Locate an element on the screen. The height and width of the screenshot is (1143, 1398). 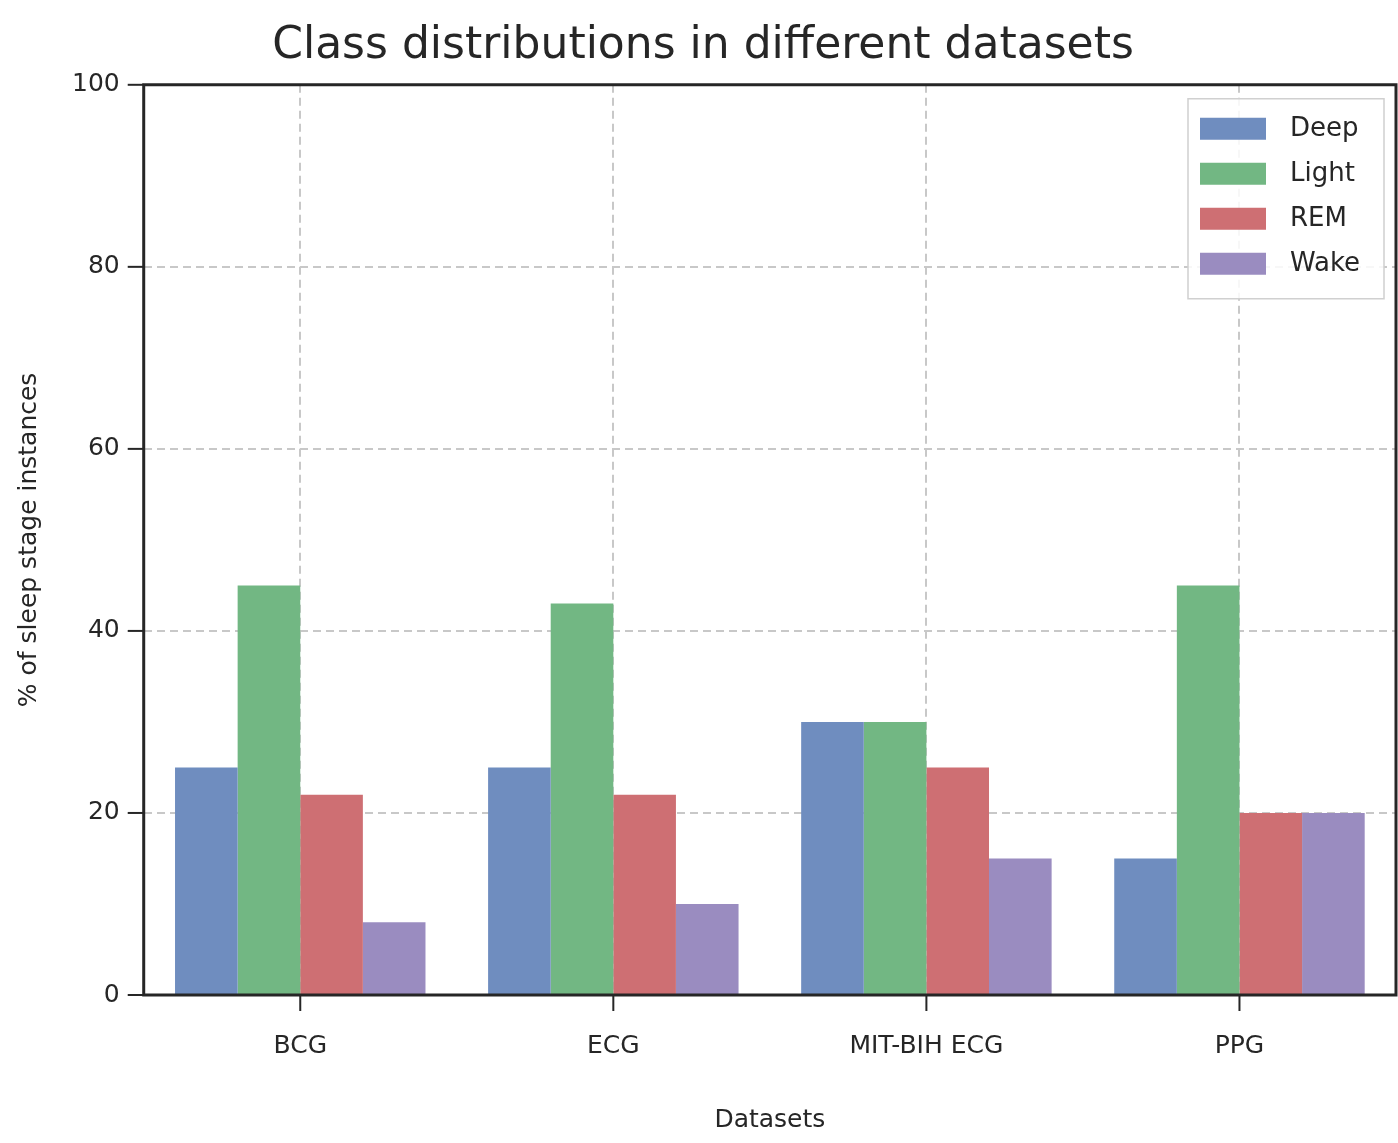
y-tick-label: 60 is located at coordinates (103, 447).